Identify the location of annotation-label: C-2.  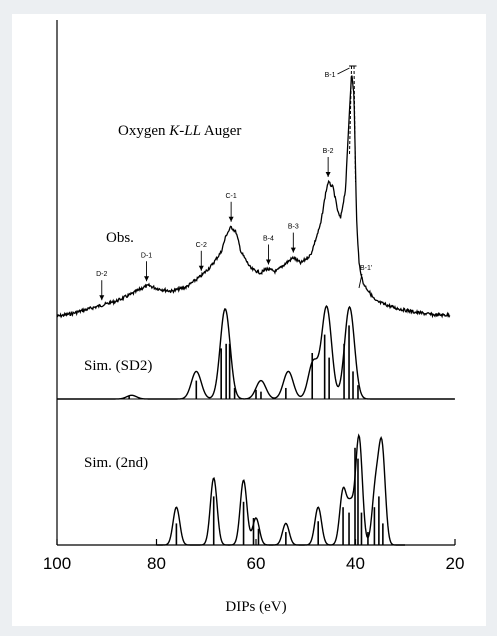
(201, 245).